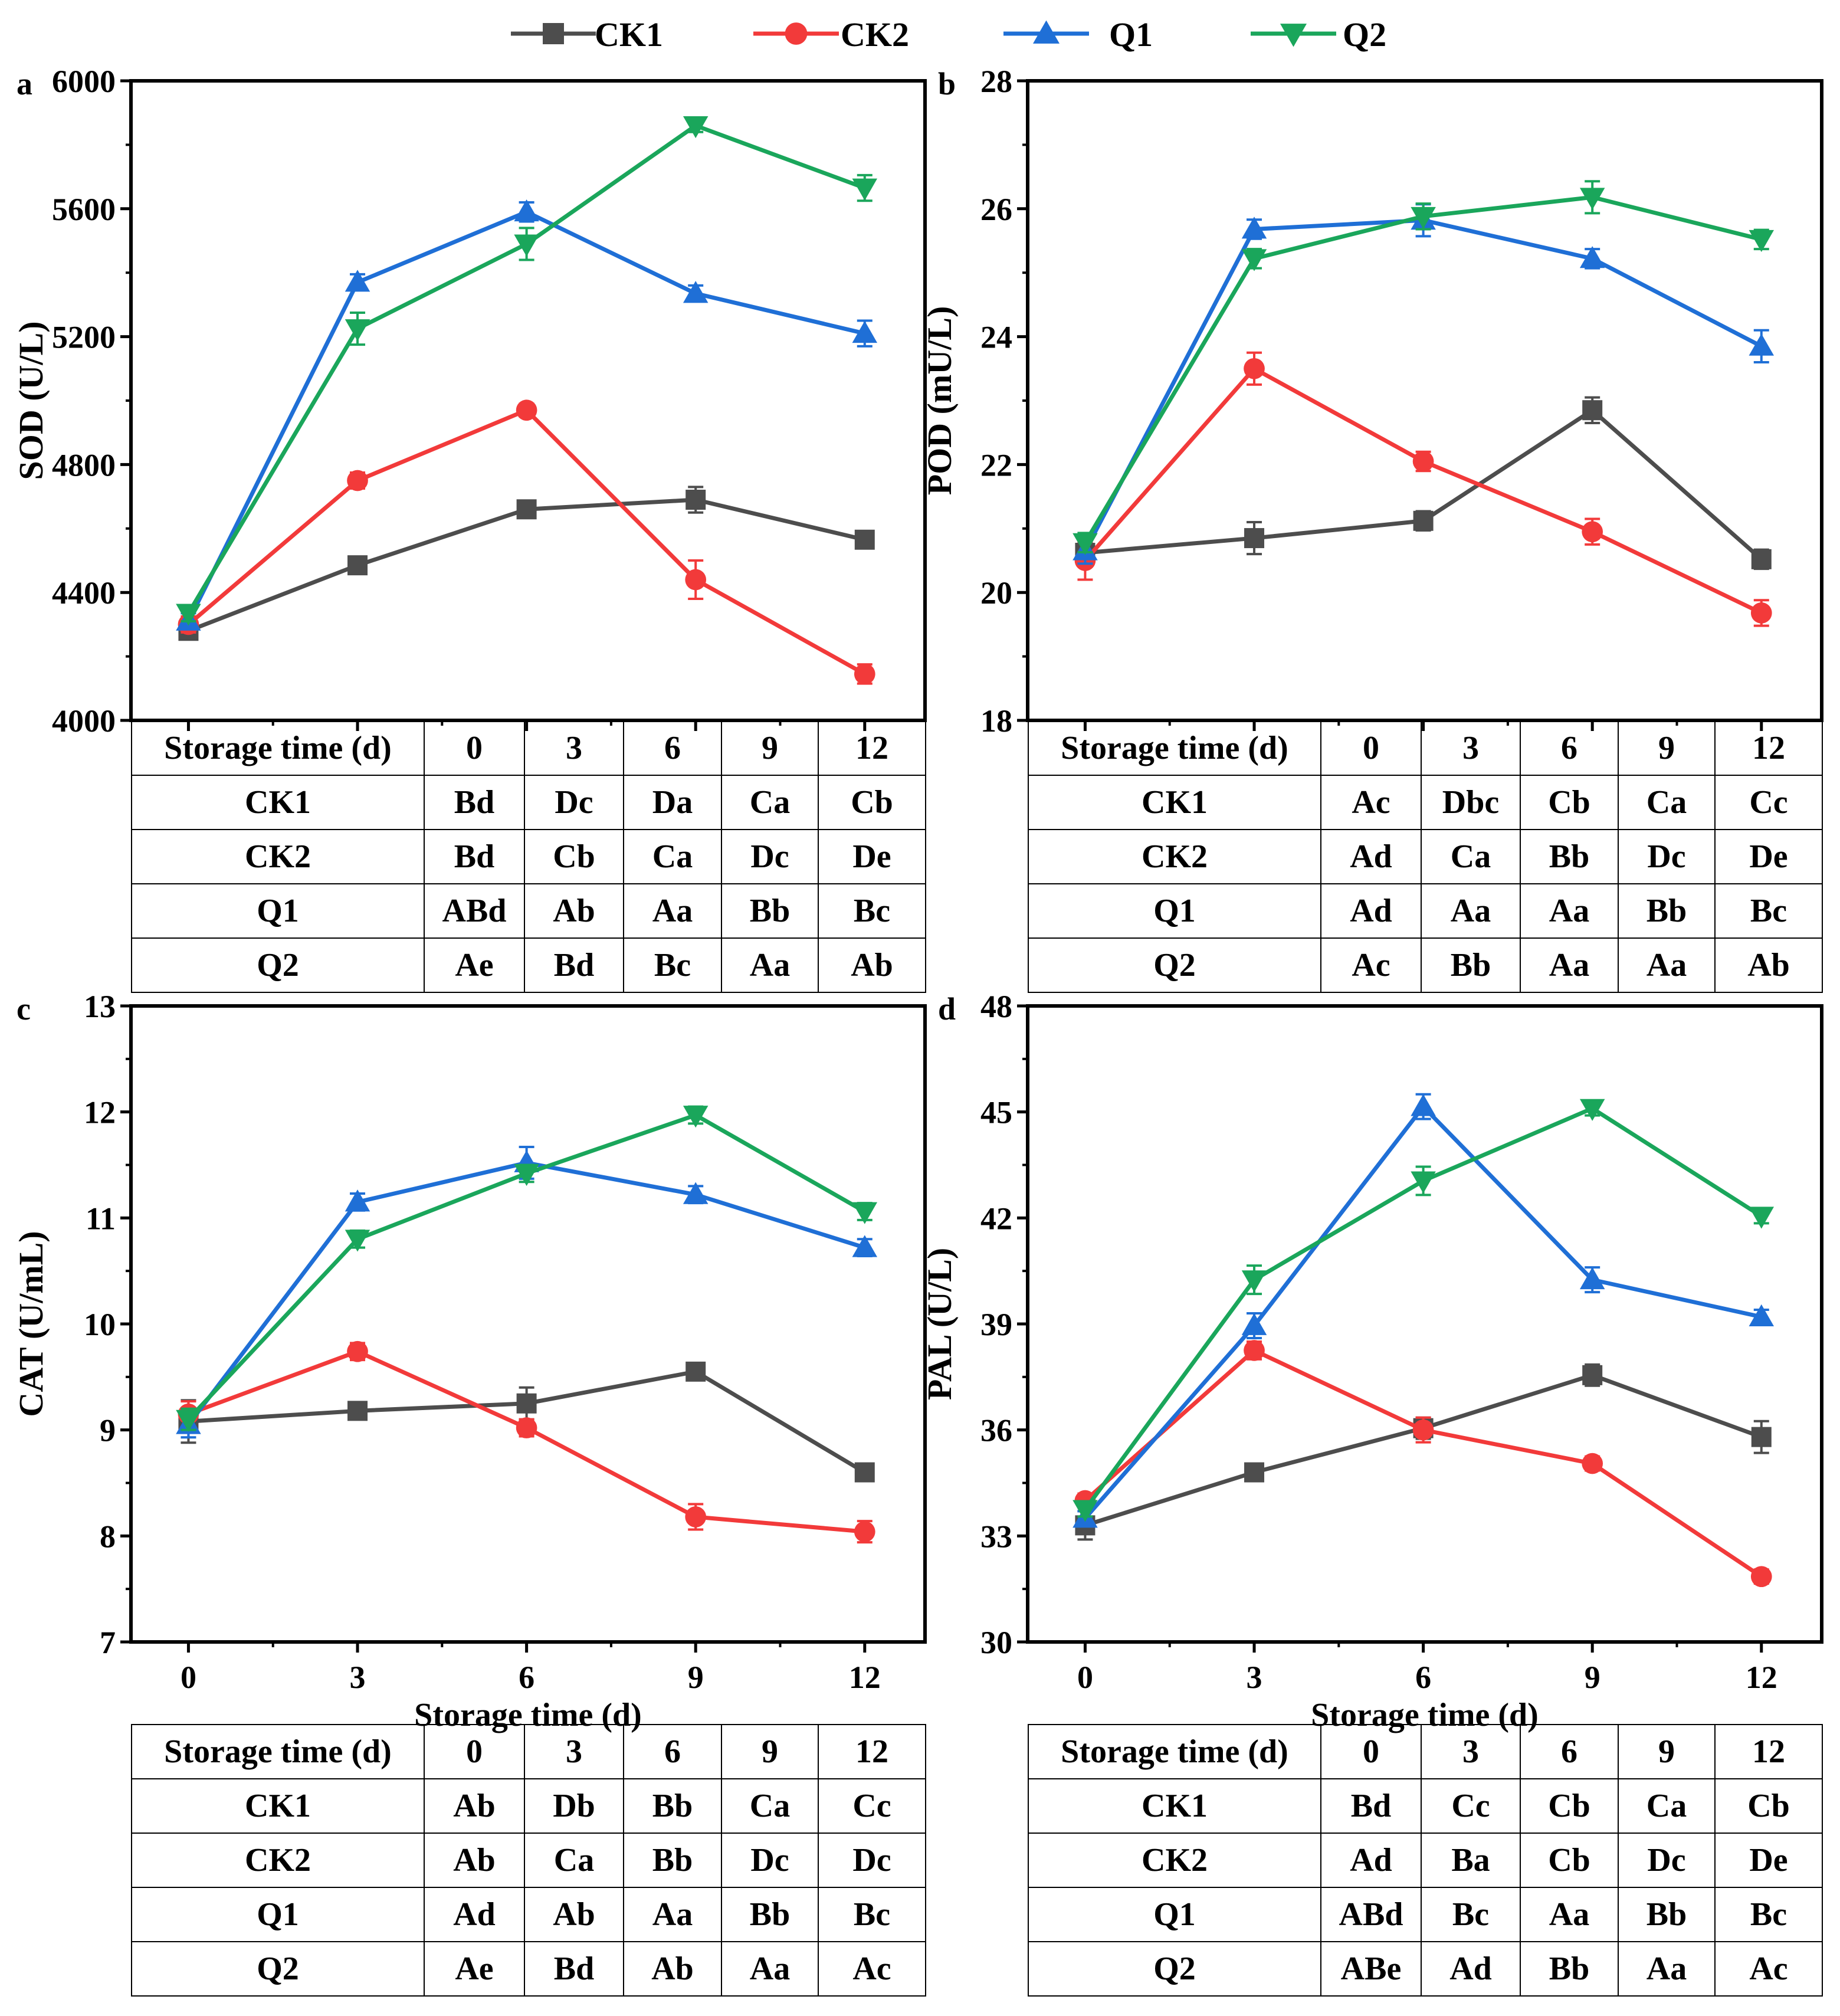 The width and height of the screenshot is (1840, 2016). What do you see at coordinates (996, 209) in the screenshot?
I see `y-tick-label: 26` at bounding box center [996, 209].